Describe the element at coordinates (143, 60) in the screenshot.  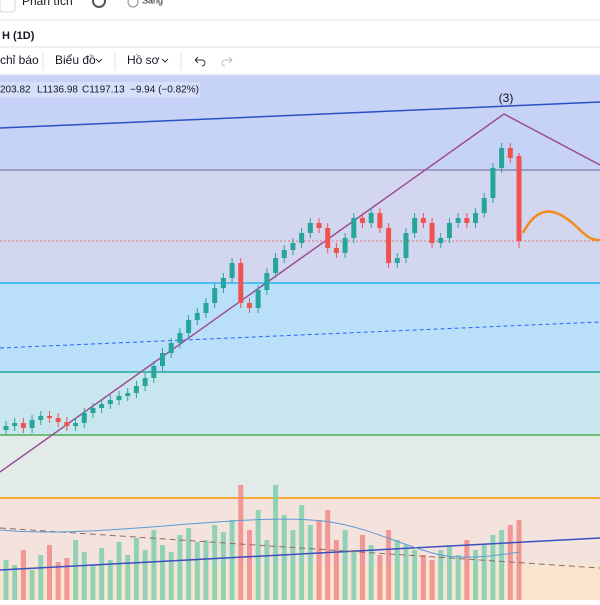
I see `profile-button: Hồ sơ` at that location.